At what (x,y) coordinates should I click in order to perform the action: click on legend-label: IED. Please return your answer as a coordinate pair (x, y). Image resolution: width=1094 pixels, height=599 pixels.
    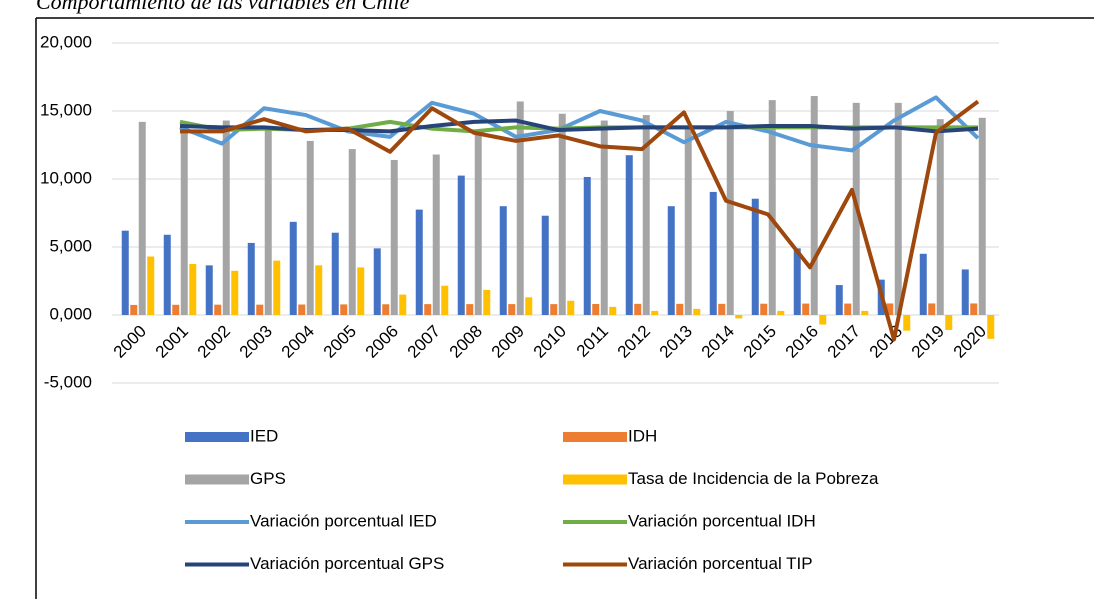
    Looking at the image, I should click on (264, 435).